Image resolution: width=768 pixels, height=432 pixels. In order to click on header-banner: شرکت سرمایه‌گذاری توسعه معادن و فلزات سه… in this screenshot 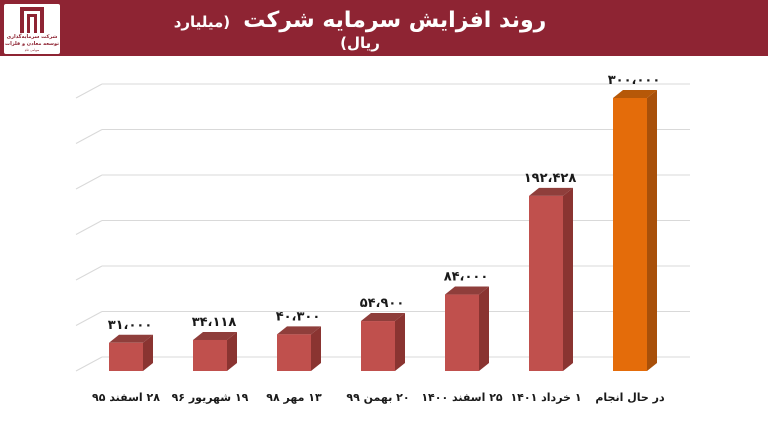, I will do `click(384, 28)`.